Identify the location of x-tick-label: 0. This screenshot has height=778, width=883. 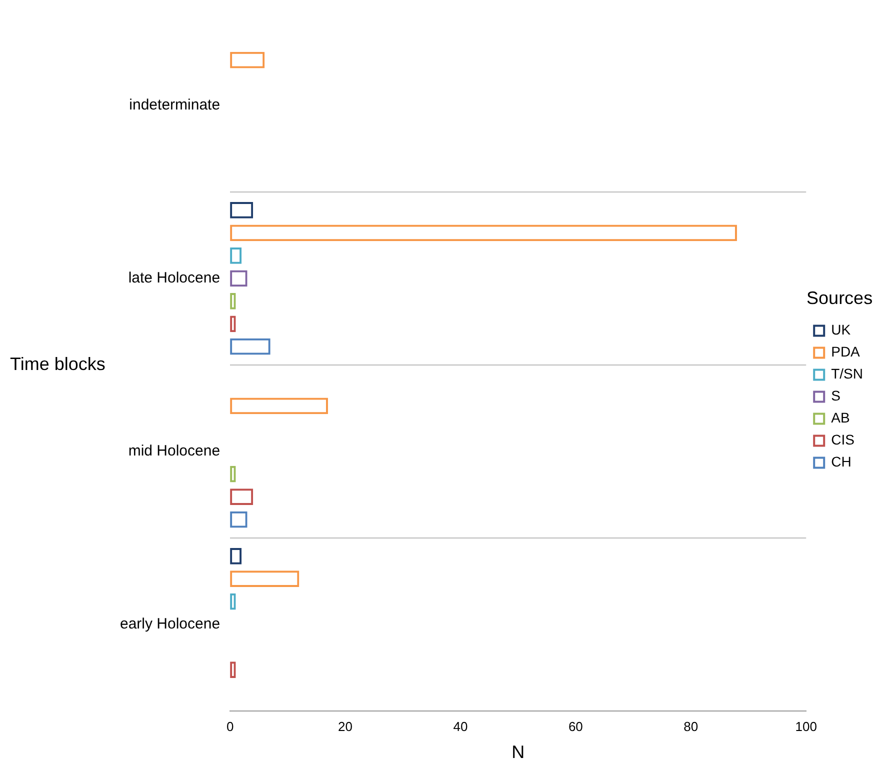
(230, 726).